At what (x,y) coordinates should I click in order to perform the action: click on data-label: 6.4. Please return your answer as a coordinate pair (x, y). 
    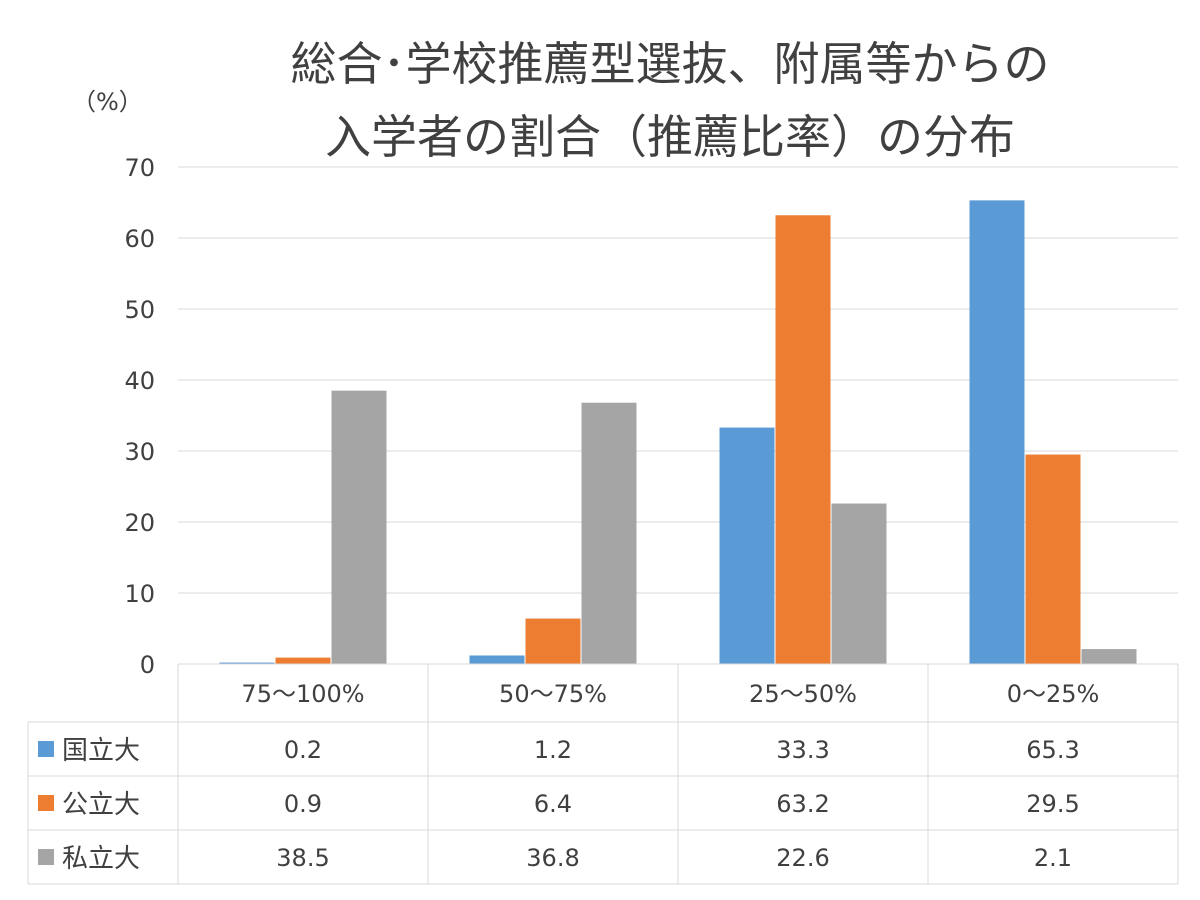
    Looking at the image, I should click on (553, 804).